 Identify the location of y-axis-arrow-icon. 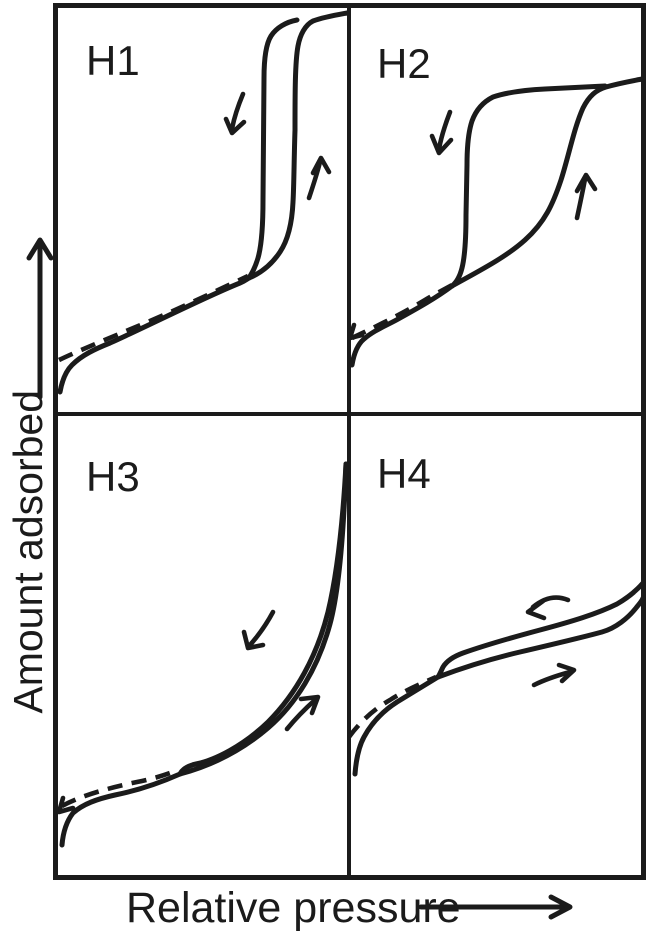
(40, 318).